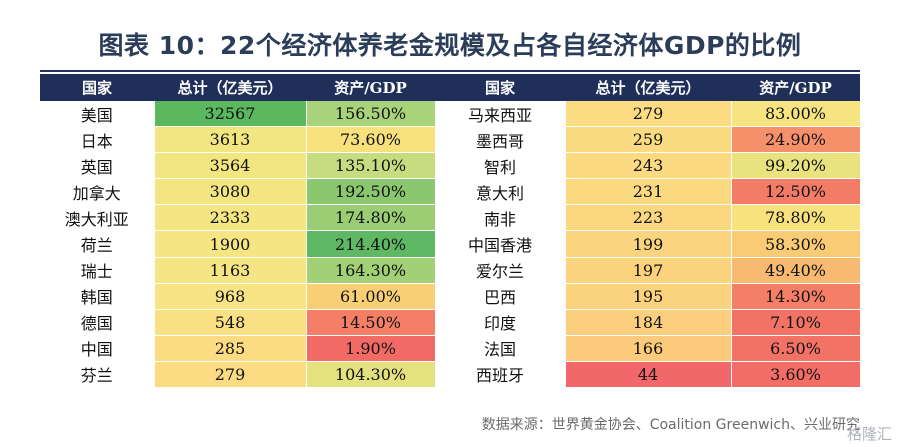 Image resolution: width=900 pixels, height=447 pixels. What do you see at coordinates (371, 270) in the screenshot?
I see `ratio-cell: 164.30%` at bounding box center [371, 270].